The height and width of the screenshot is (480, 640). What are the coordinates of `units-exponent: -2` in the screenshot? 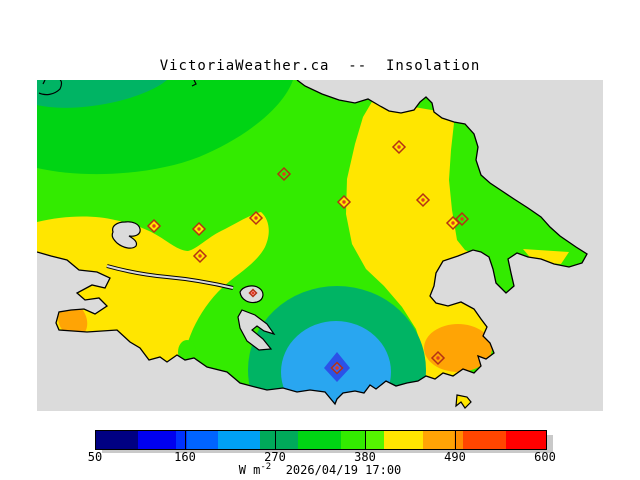 It's located at (266, 467).